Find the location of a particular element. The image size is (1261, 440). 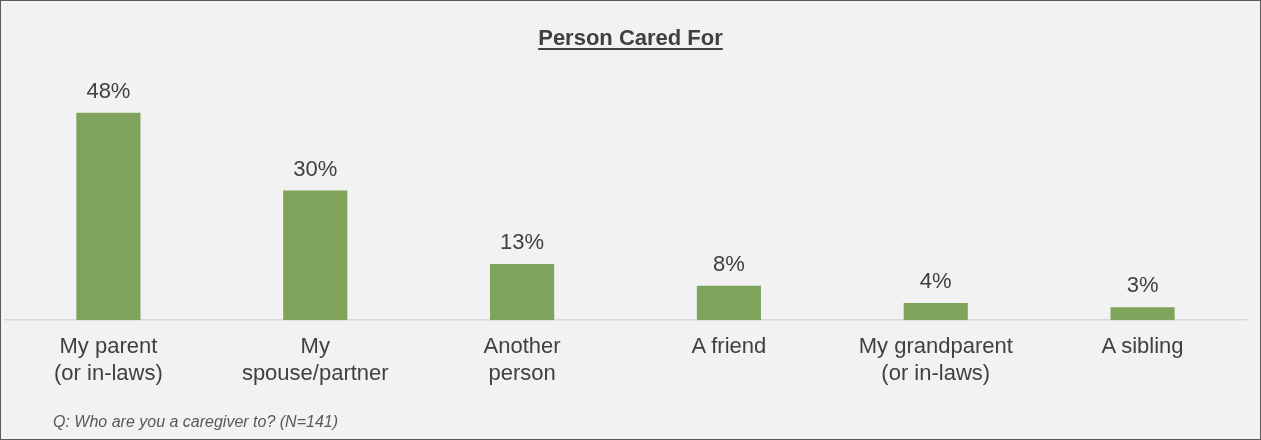

x-tick-label: Another person is located at coordinates (522, 359).